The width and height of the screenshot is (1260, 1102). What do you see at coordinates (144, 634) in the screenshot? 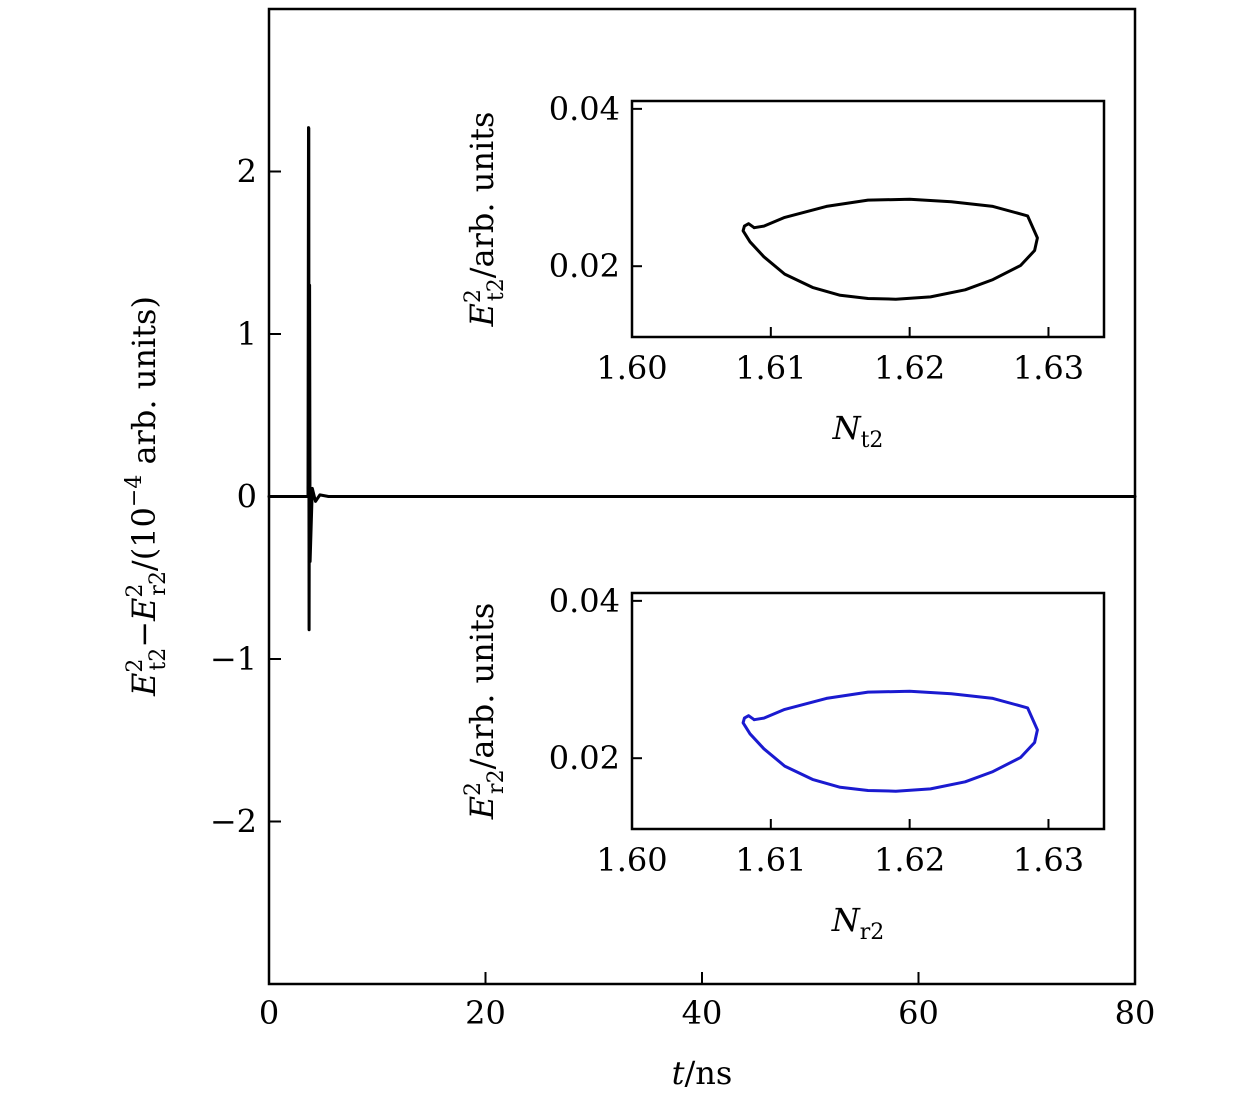
I see `main-ylabel-minus: −` at bounding box center [144, 634].